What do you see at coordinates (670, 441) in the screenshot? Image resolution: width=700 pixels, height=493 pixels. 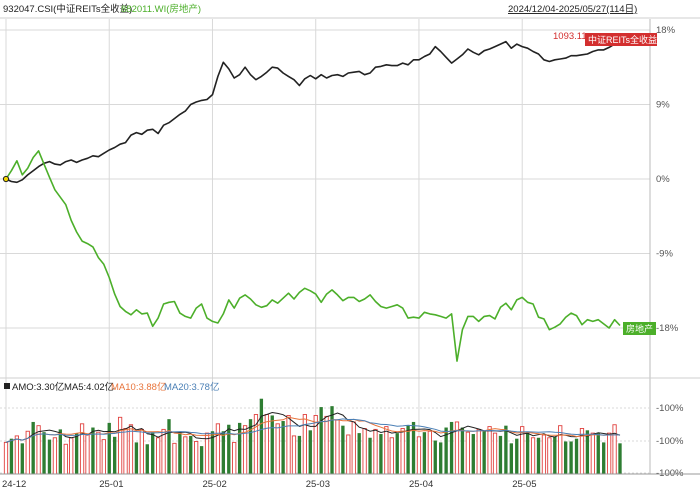 I see `volume-y-tick-labels: -100%-100%-100%` at bounding box center [670, 441].